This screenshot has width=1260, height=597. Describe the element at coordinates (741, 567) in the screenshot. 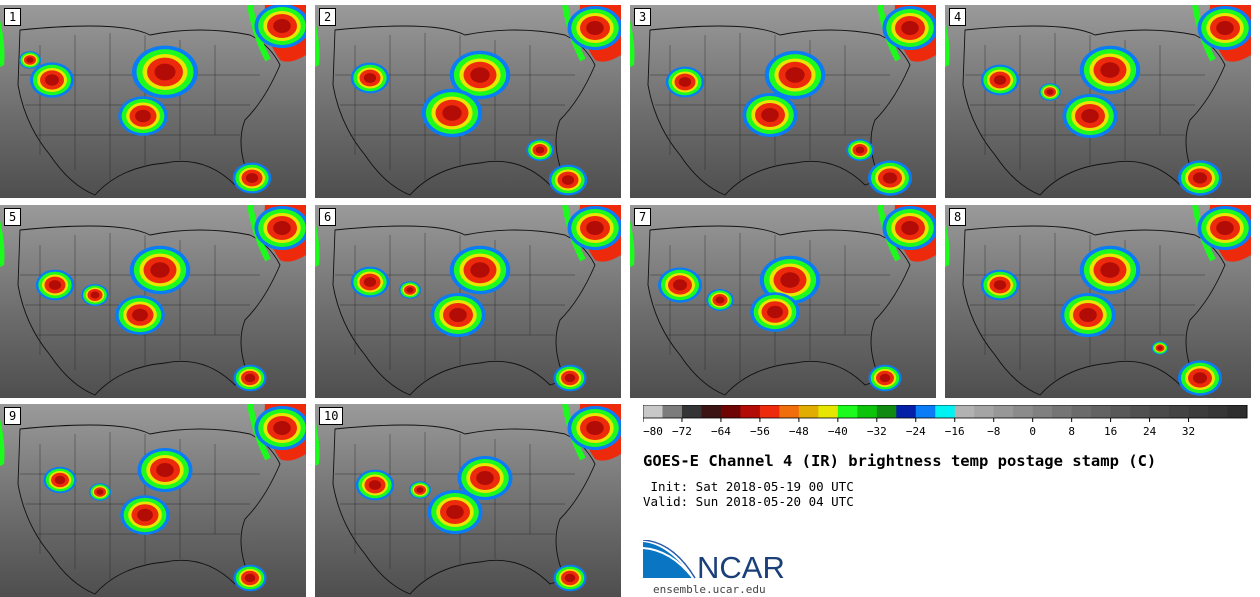

I see `logo-text: NCAR` at that location.